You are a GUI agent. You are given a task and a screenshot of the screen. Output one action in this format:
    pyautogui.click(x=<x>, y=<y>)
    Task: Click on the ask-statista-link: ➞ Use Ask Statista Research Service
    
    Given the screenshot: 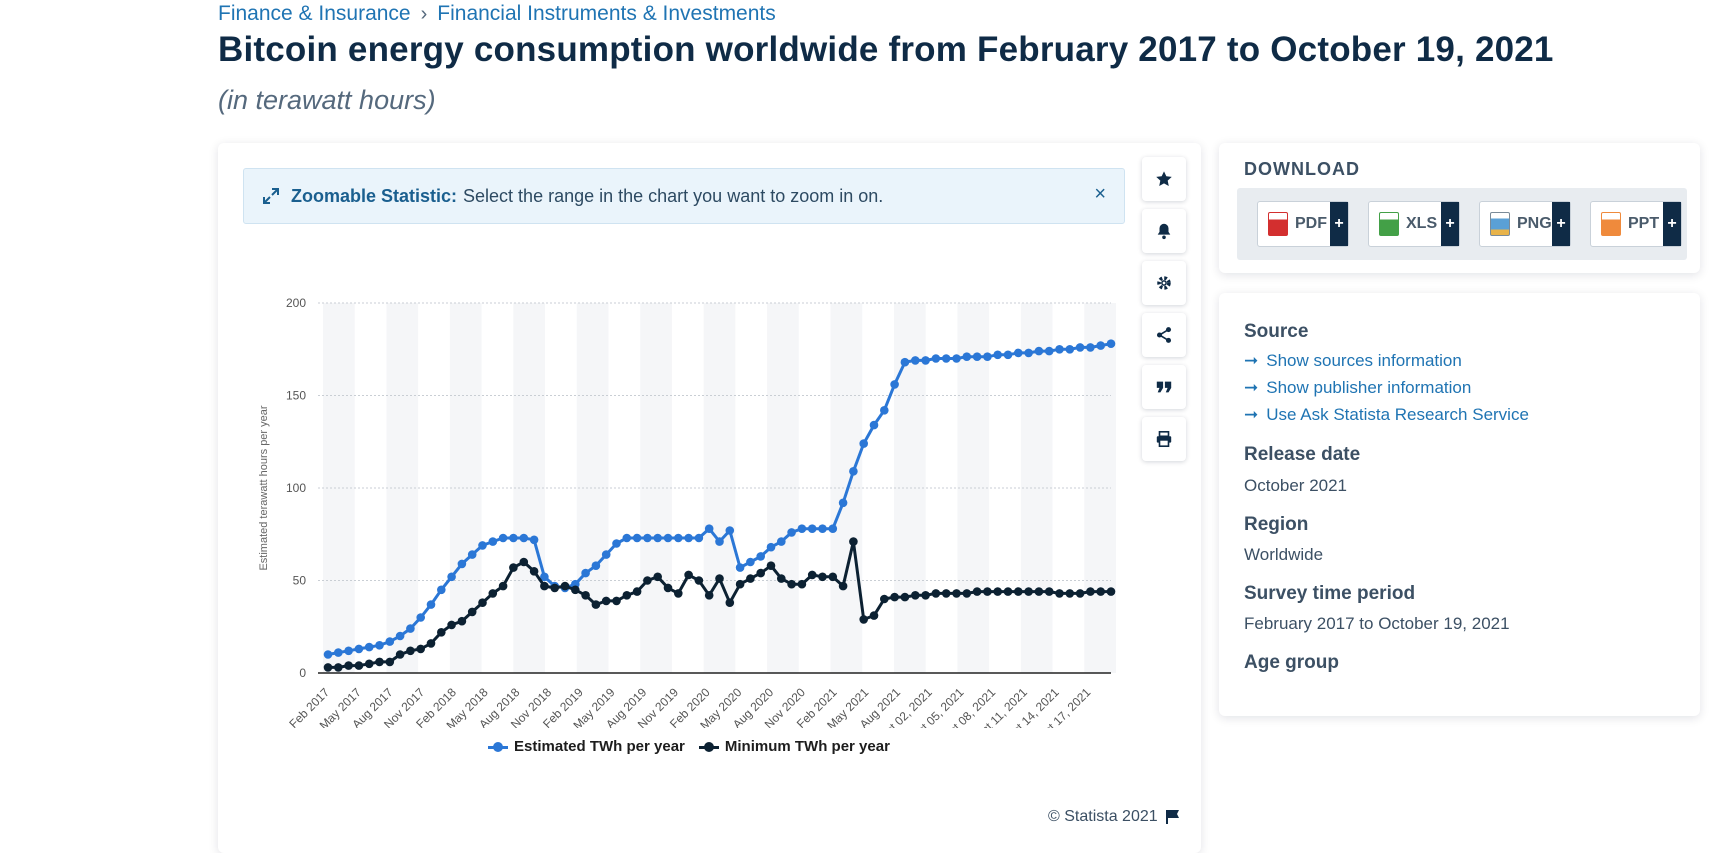 What is the action you would take?
    pyautogui.click(x=1386, y=415)
    